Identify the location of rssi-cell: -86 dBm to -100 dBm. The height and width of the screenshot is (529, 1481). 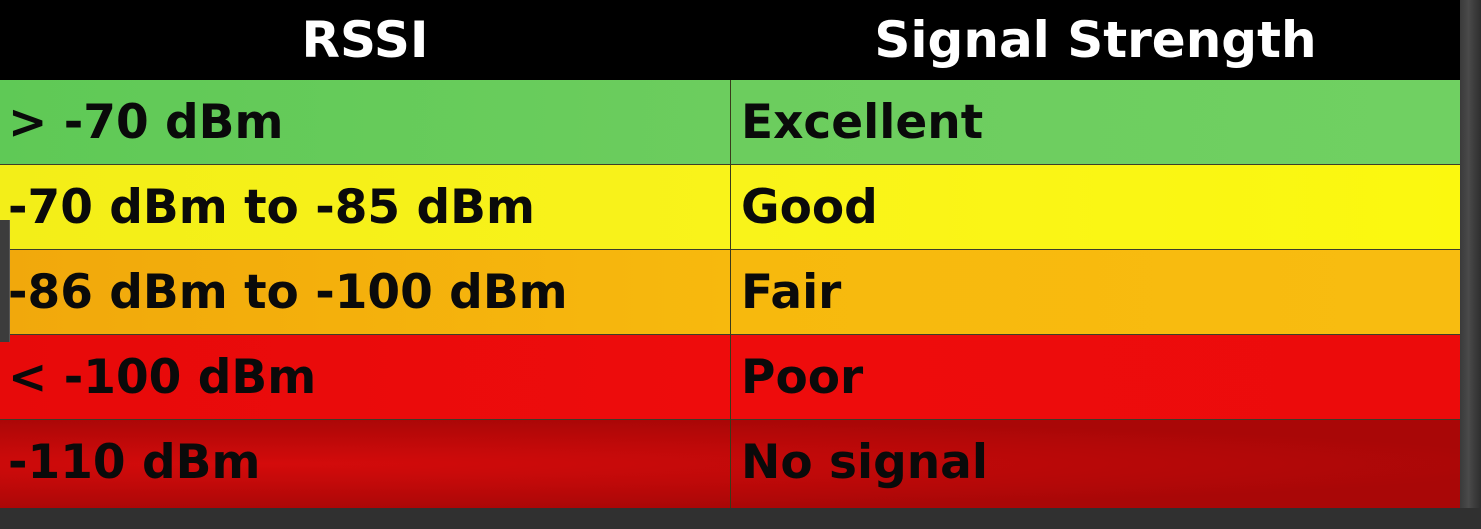
(288, 292).